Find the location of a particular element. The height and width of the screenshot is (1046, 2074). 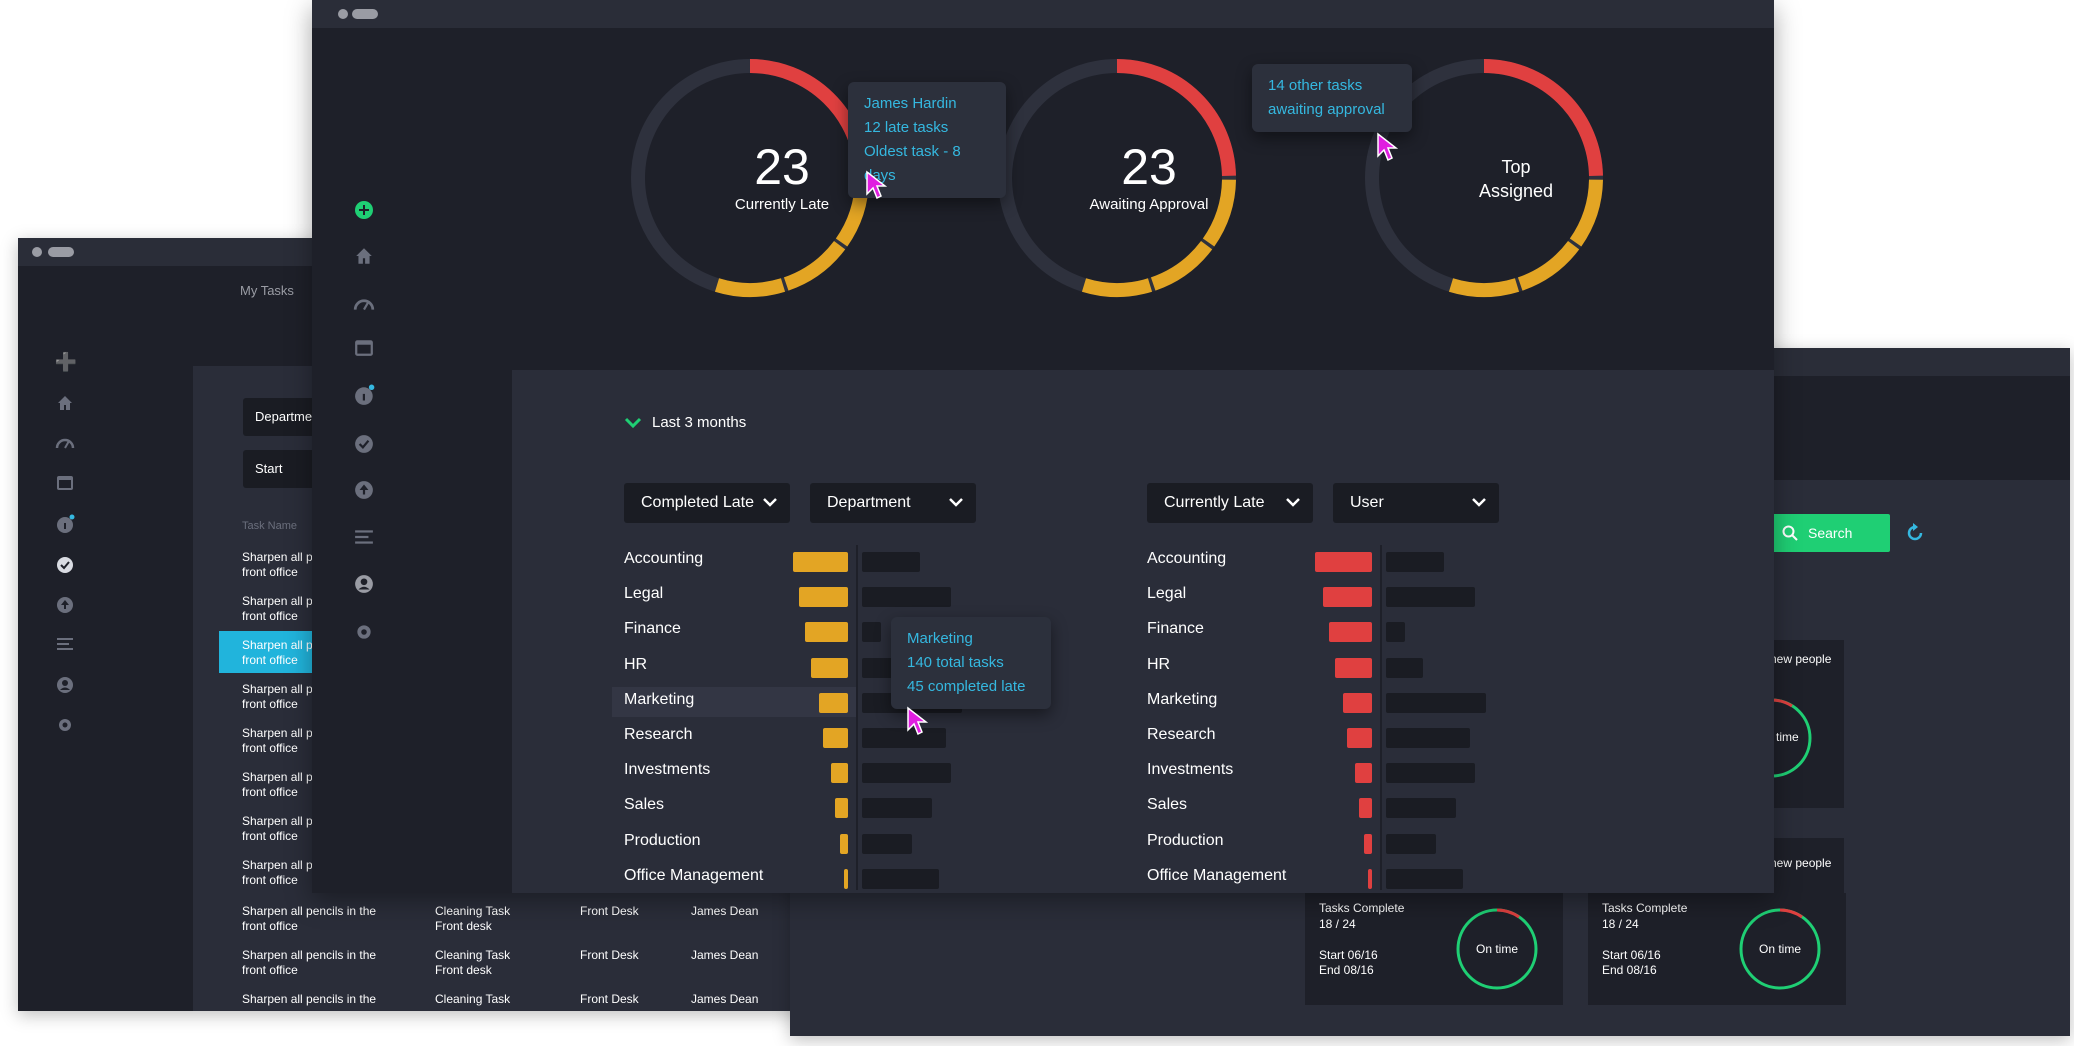

row-label: Sales is located at coordinates (1167, 805).